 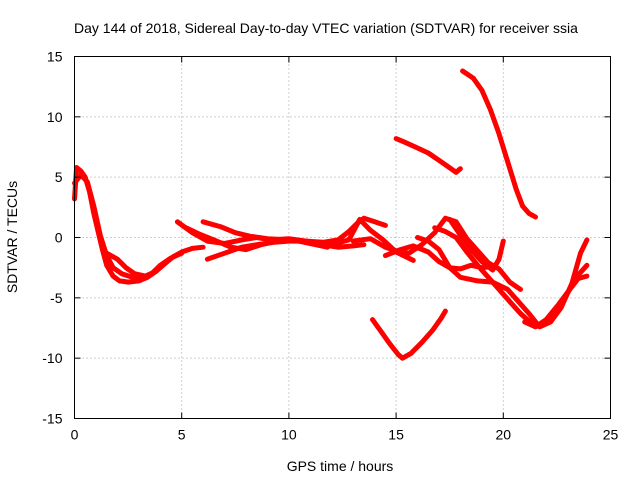 I want to click on x-tick-label: 25, so click(x=611, y=435).